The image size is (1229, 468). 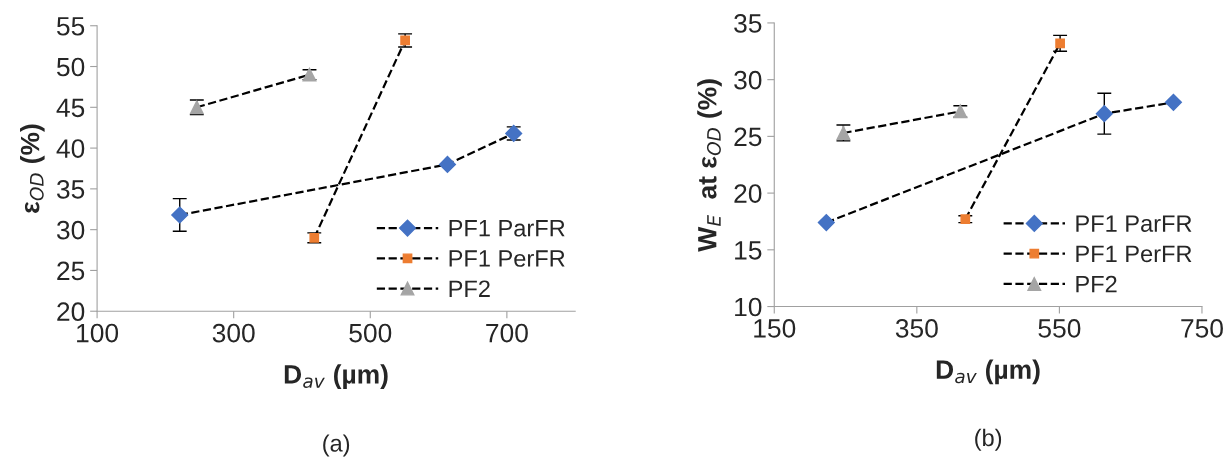 What do you see at coordinates (775, 328) in the screenshot?
I see `x-tick-label: 150` at bounding box center [775, 328].